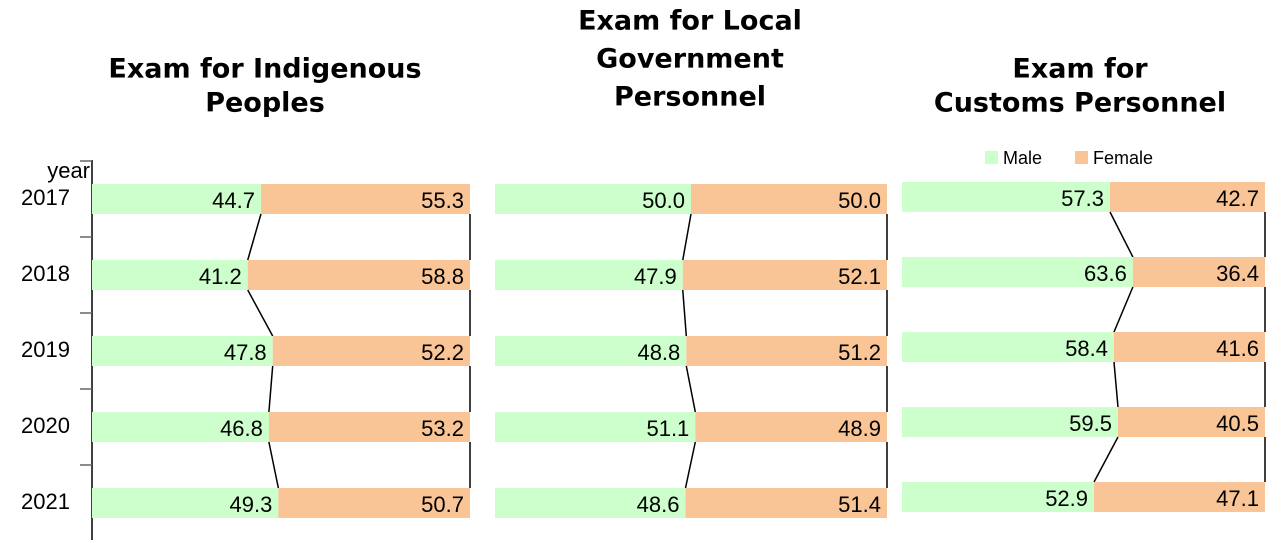 This screenshot has width=1268, height=540. I want to click on data-label: 48.6, so click(658, 504).